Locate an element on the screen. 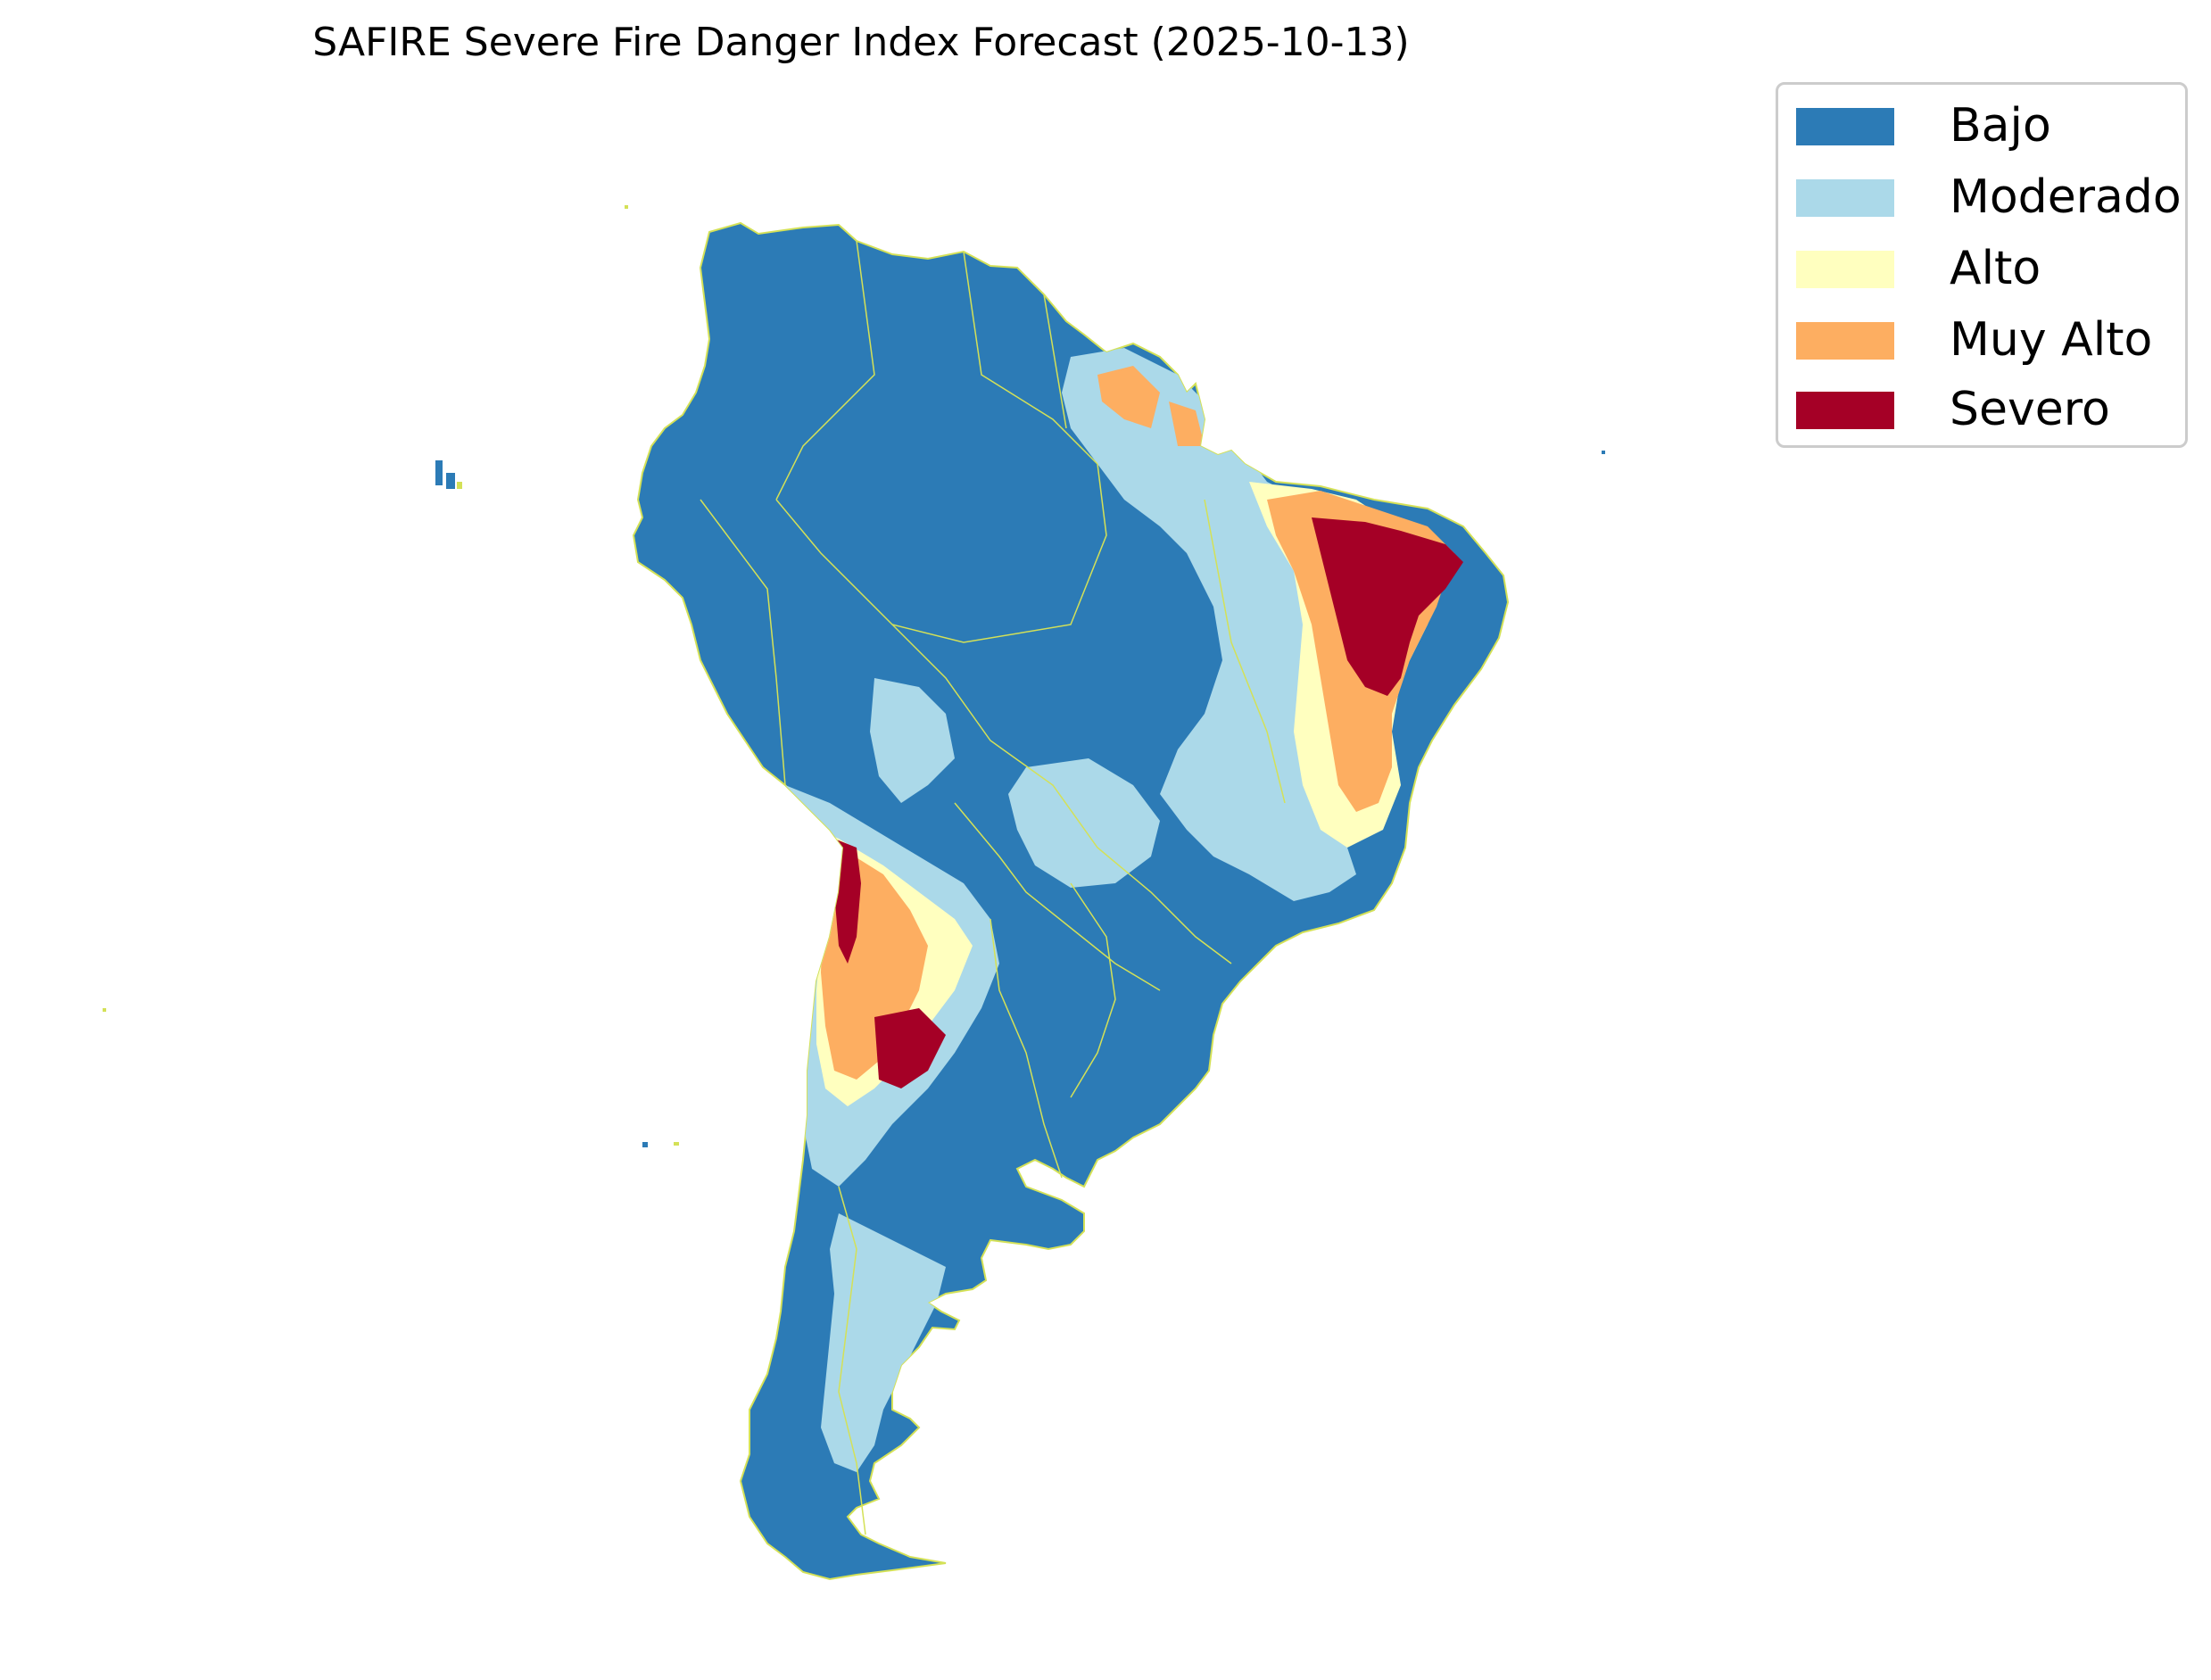 The image size is (2211, 1680). legend-swatch-moderado is located at coordinates (1845, 198).